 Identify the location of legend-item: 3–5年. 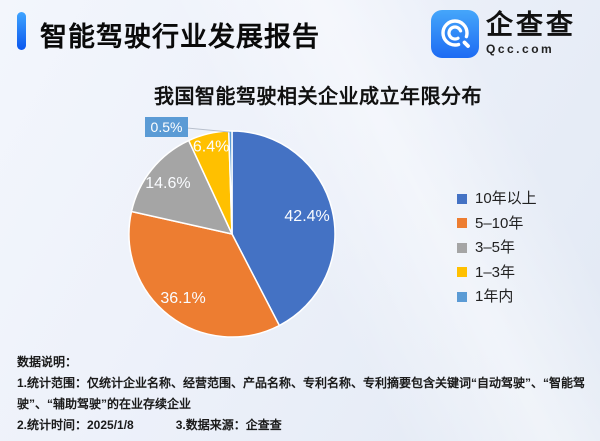
(497, 247).